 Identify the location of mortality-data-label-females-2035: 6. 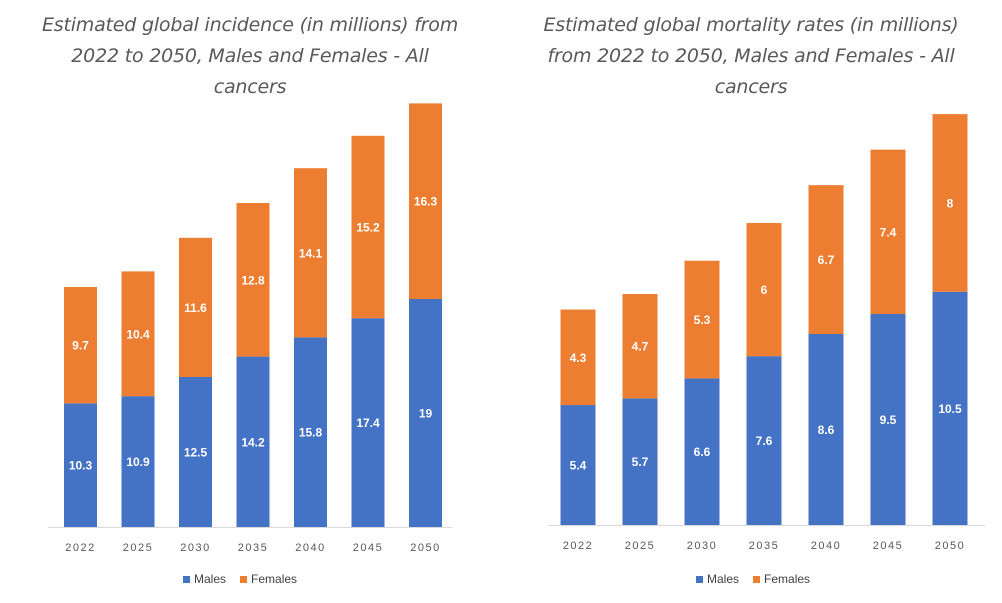
(764, 290).